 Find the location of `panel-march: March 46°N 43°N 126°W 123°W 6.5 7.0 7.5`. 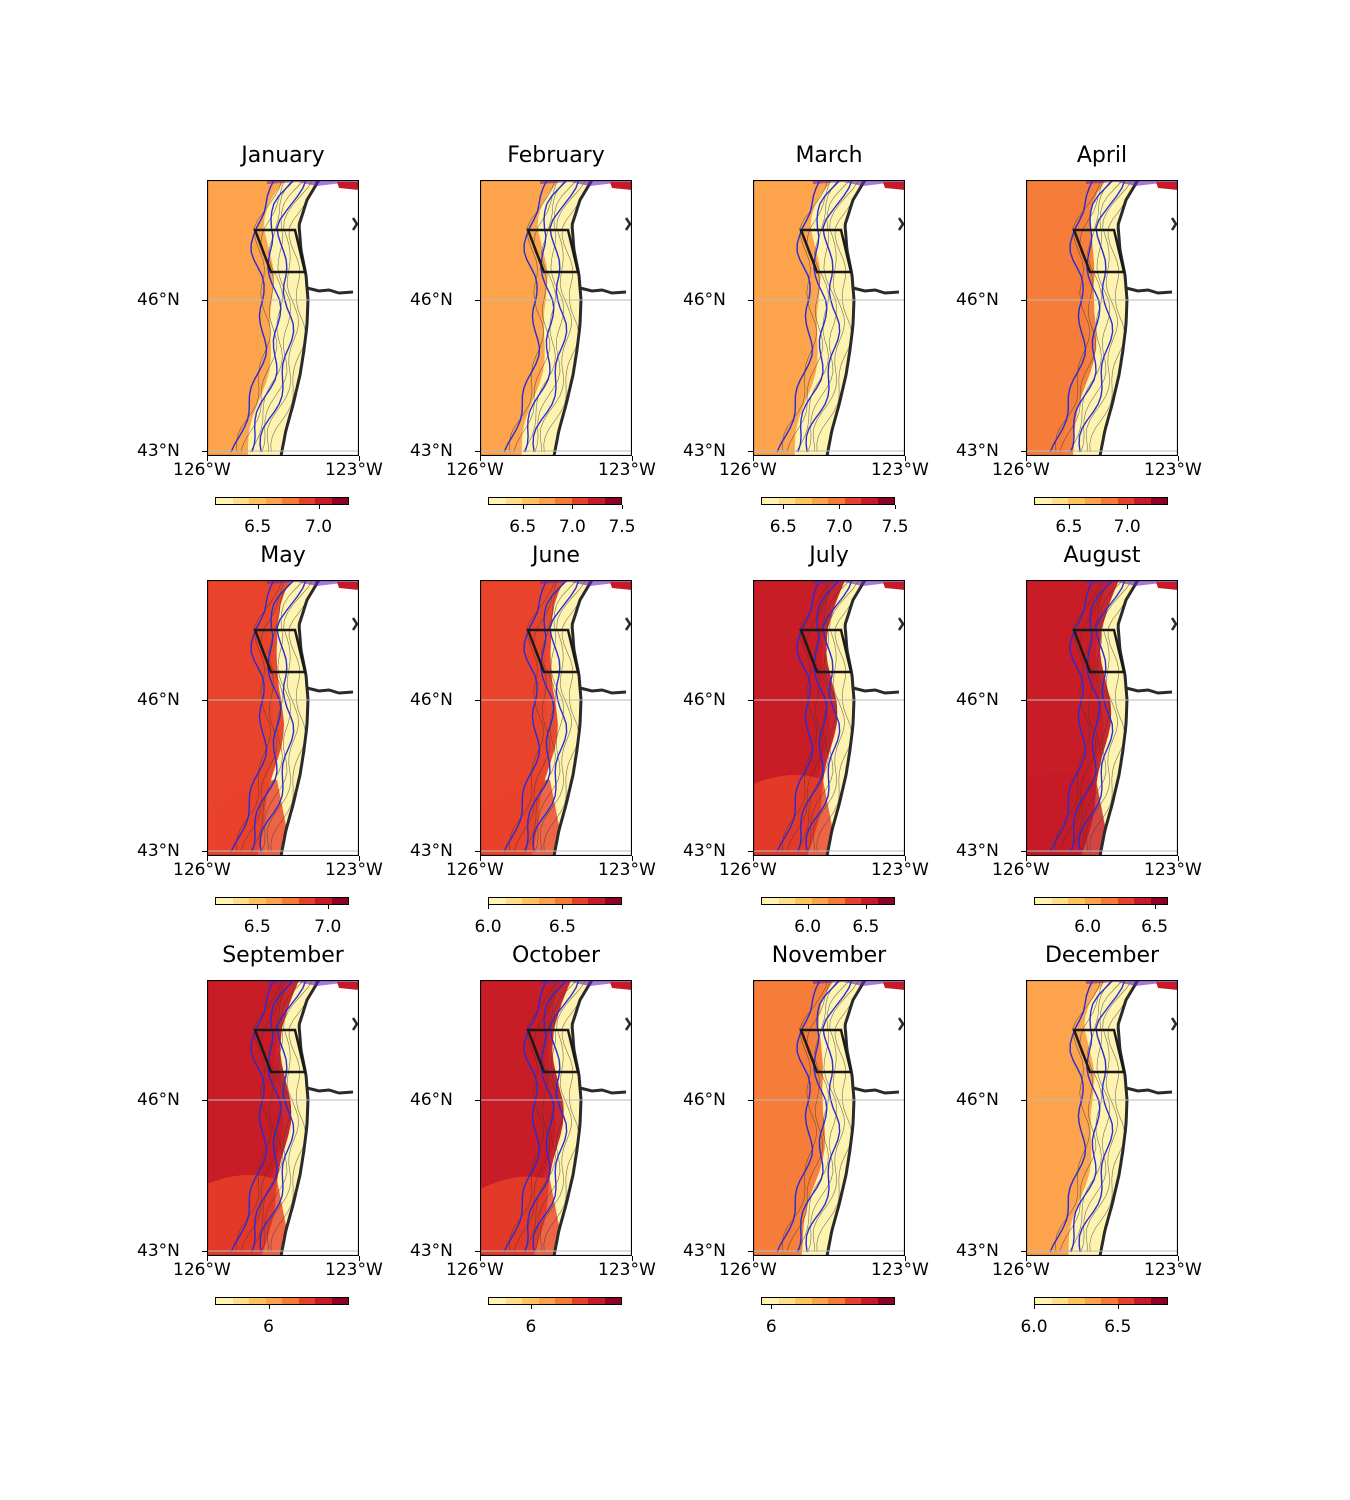

panel-march: March 46°N 43°N 126°W 123°W 6.5 7.0 7.5 is located at coordinates (858, 340).